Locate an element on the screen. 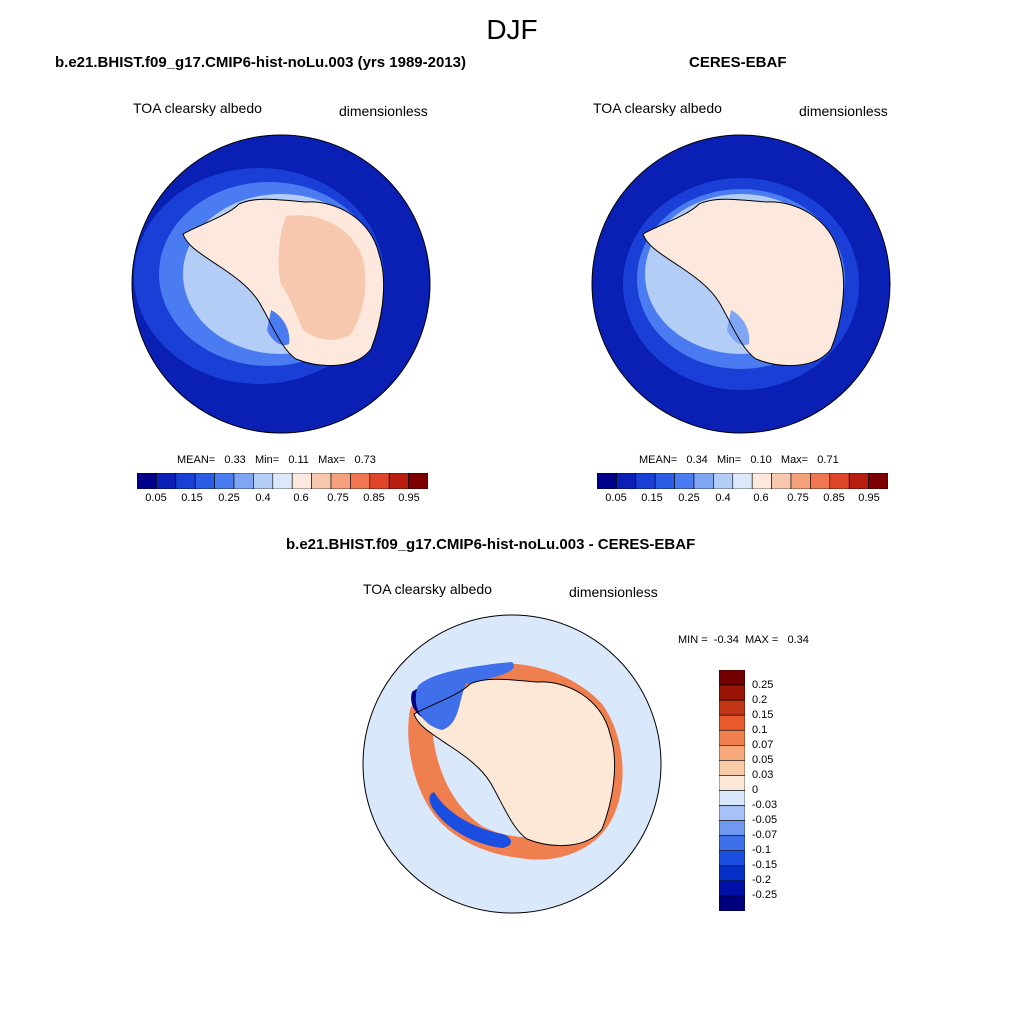 The image size is (1024, 1024). panel2-coastline is located at coordinates (743, 282).